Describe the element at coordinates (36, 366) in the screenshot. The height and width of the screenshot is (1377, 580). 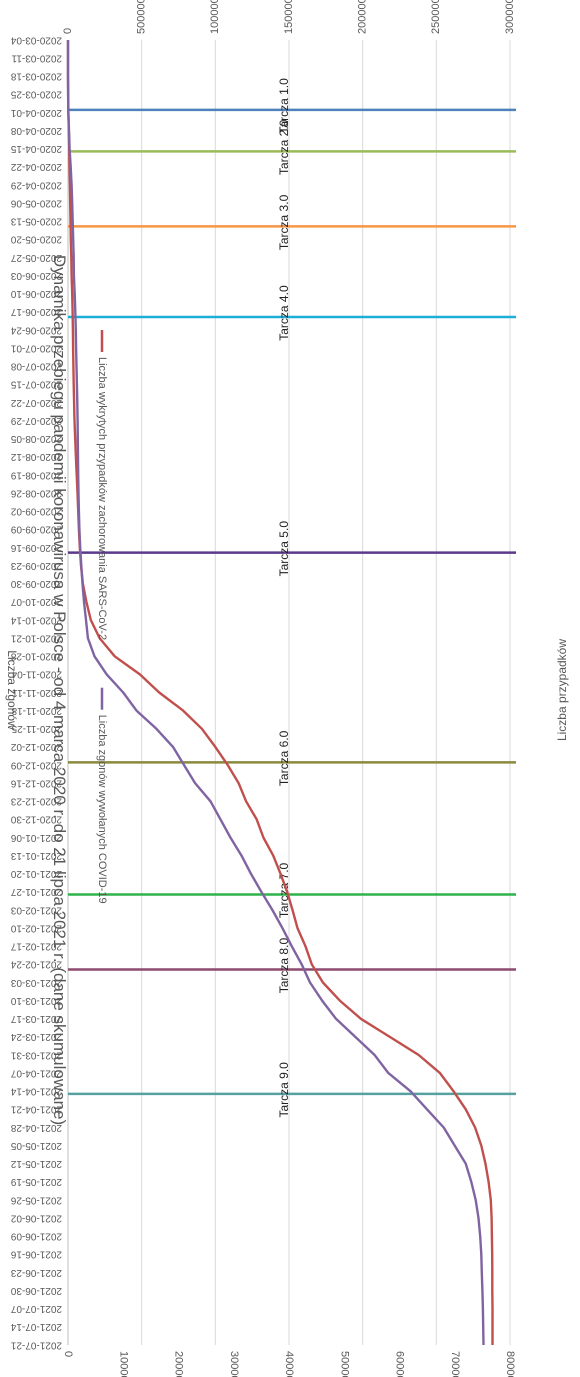
I see `x-tick-label: 2020-07-08` at that location.